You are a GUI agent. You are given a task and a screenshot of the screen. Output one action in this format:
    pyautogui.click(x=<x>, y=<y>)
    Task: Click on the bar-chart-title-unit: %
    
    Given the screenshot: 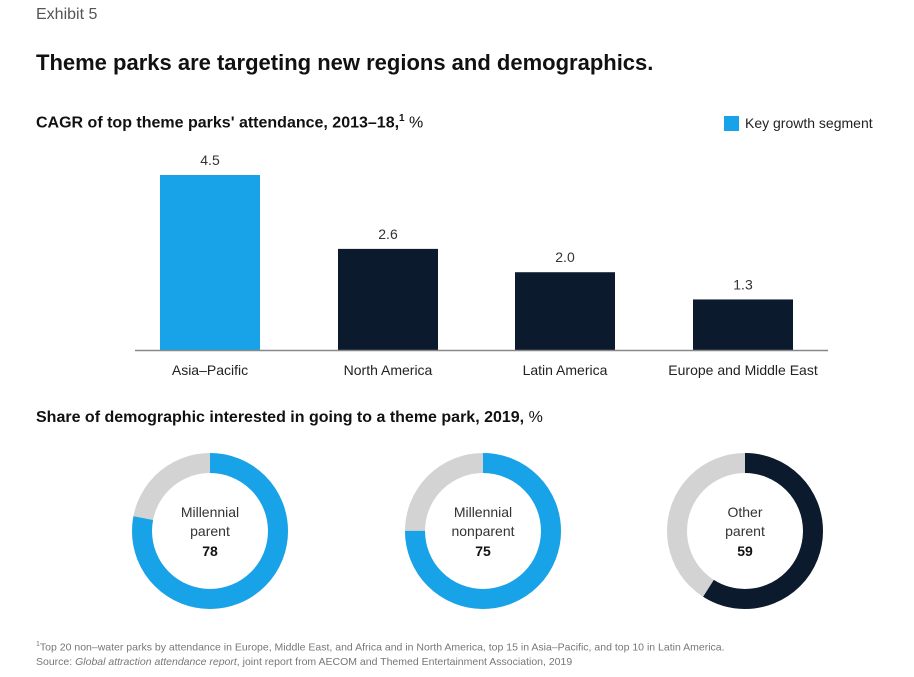 What is the action you would take?
    pyautogui.click(x=414, y=123)
    